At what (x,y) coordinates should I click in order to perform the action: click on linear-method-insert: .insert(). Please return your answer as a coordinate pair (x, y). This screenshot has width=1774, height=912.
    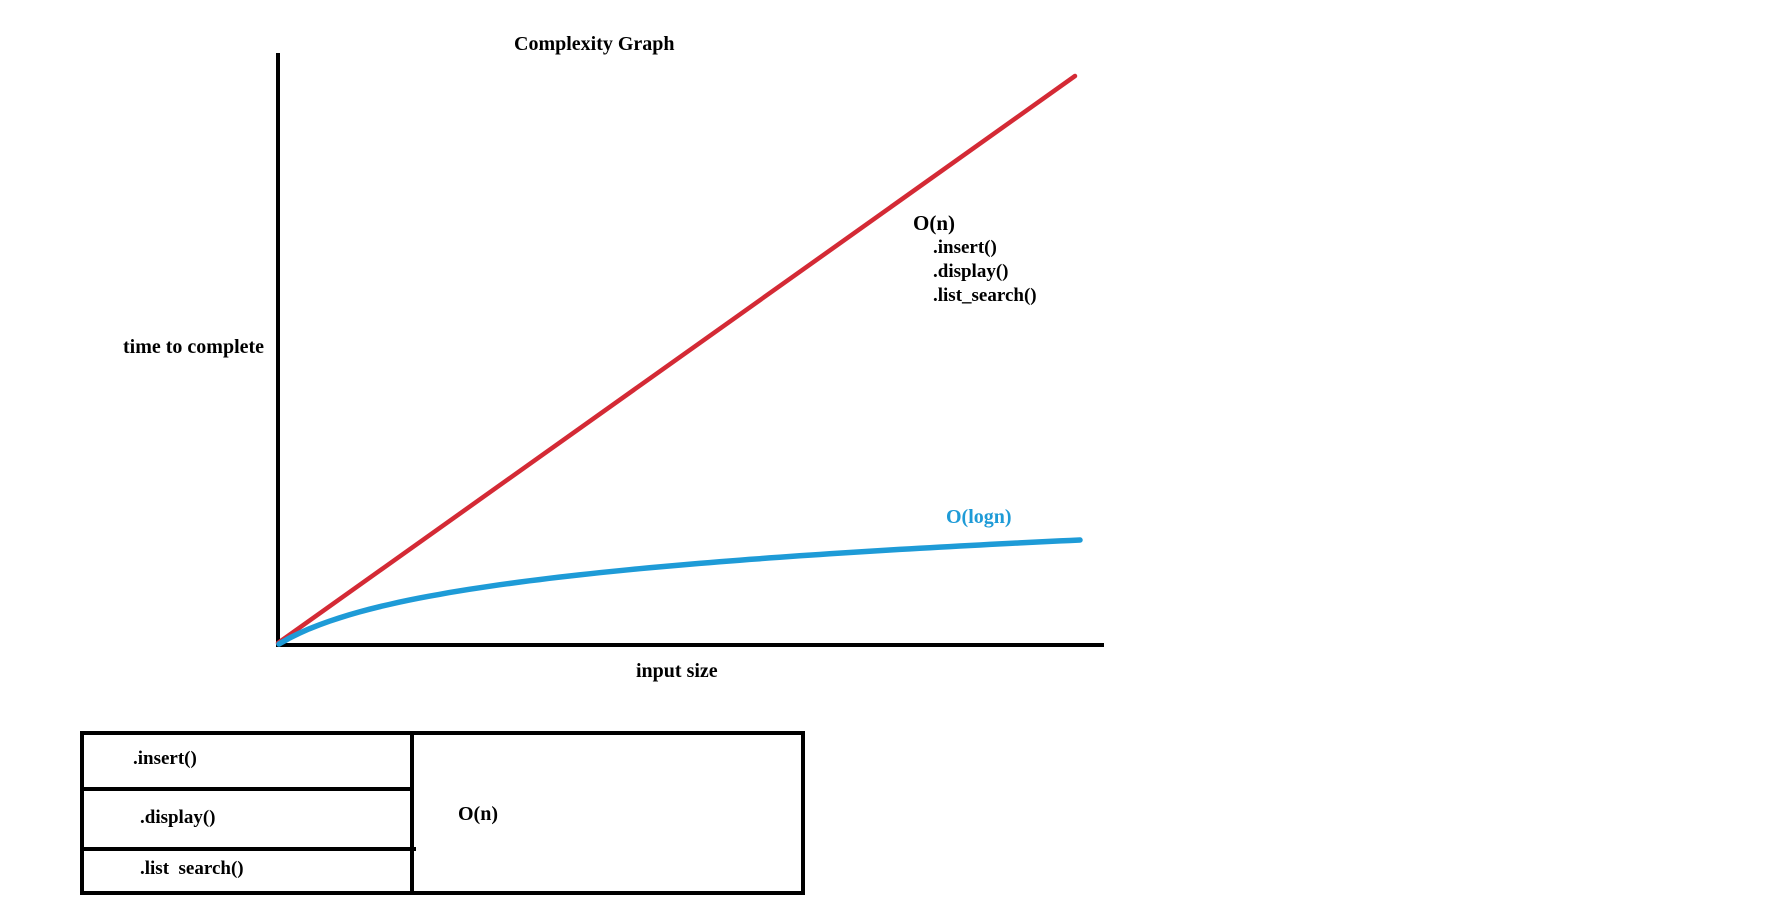
    Looking at the image, I should click on (965, 247).